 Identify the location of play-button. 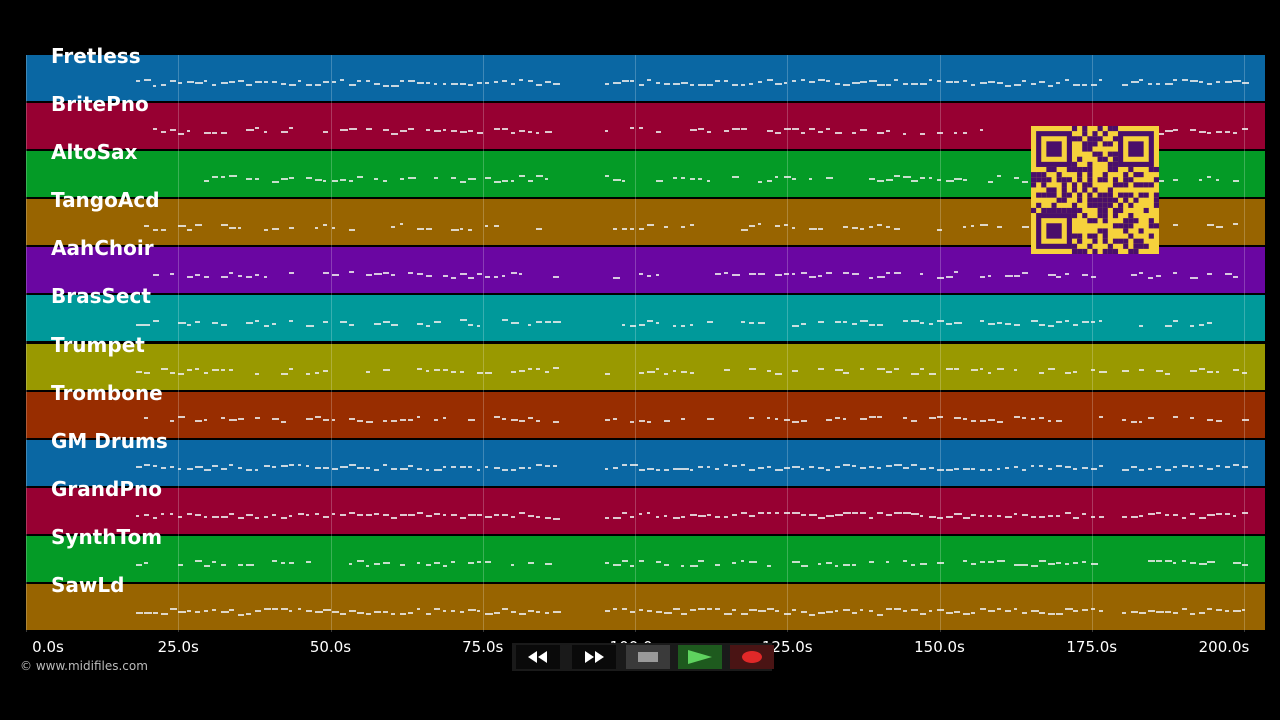
(700, 657).